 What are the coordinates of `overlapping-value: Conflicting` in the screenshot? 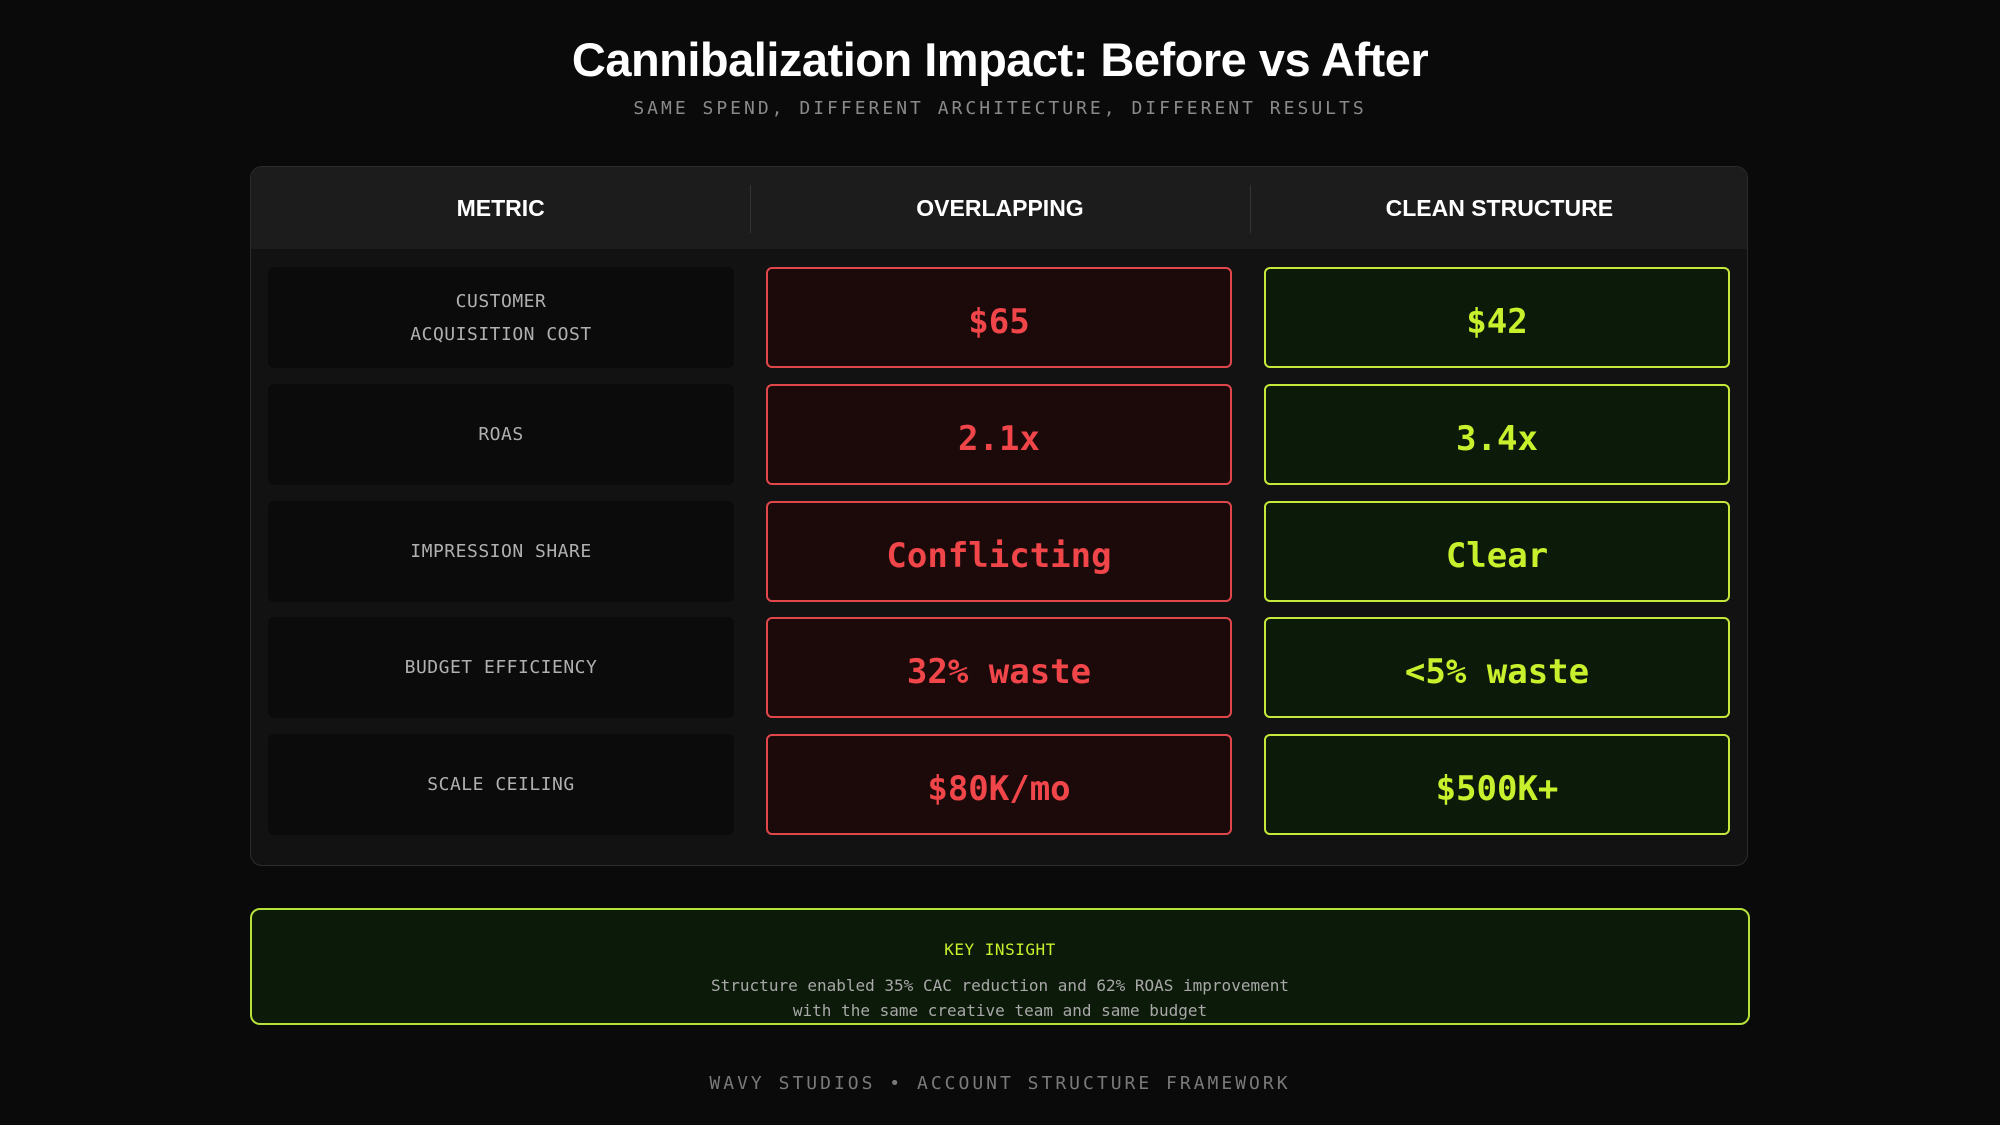 It's located at (999, 551).